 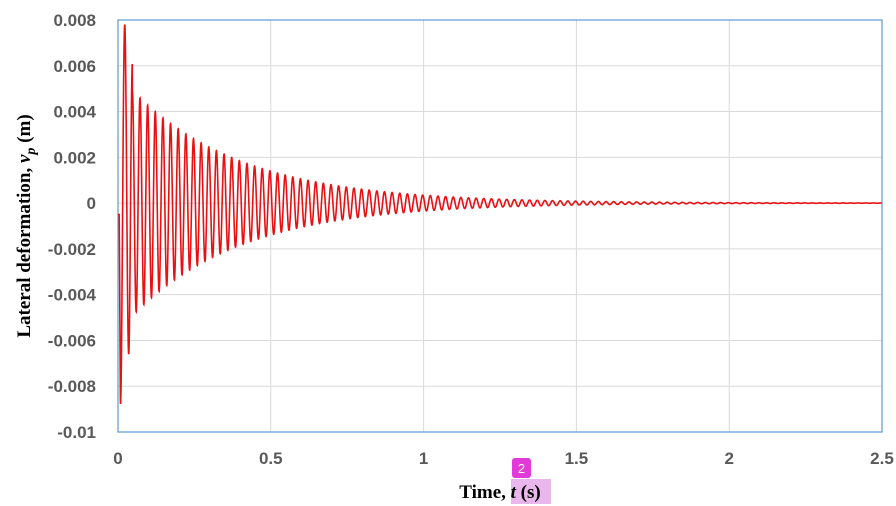 I want to click on annotation-badge-label: 2, so click(x=521, y=468).